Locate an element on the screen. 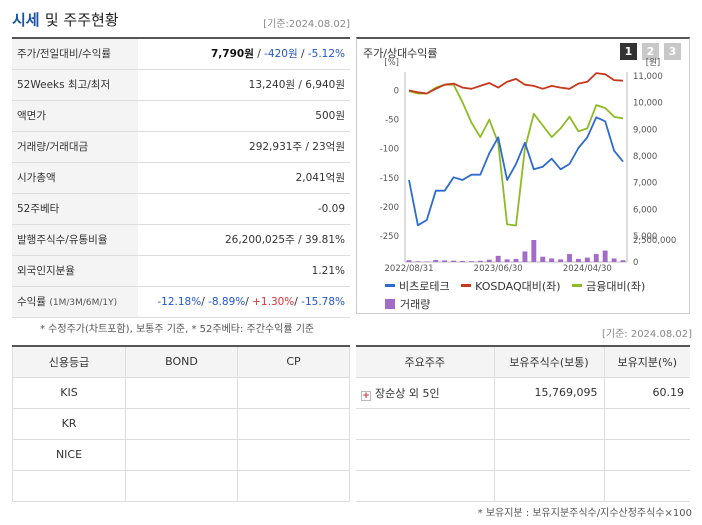  chart-title: 주가/상대수익률 is located at coordinates (400, 53).